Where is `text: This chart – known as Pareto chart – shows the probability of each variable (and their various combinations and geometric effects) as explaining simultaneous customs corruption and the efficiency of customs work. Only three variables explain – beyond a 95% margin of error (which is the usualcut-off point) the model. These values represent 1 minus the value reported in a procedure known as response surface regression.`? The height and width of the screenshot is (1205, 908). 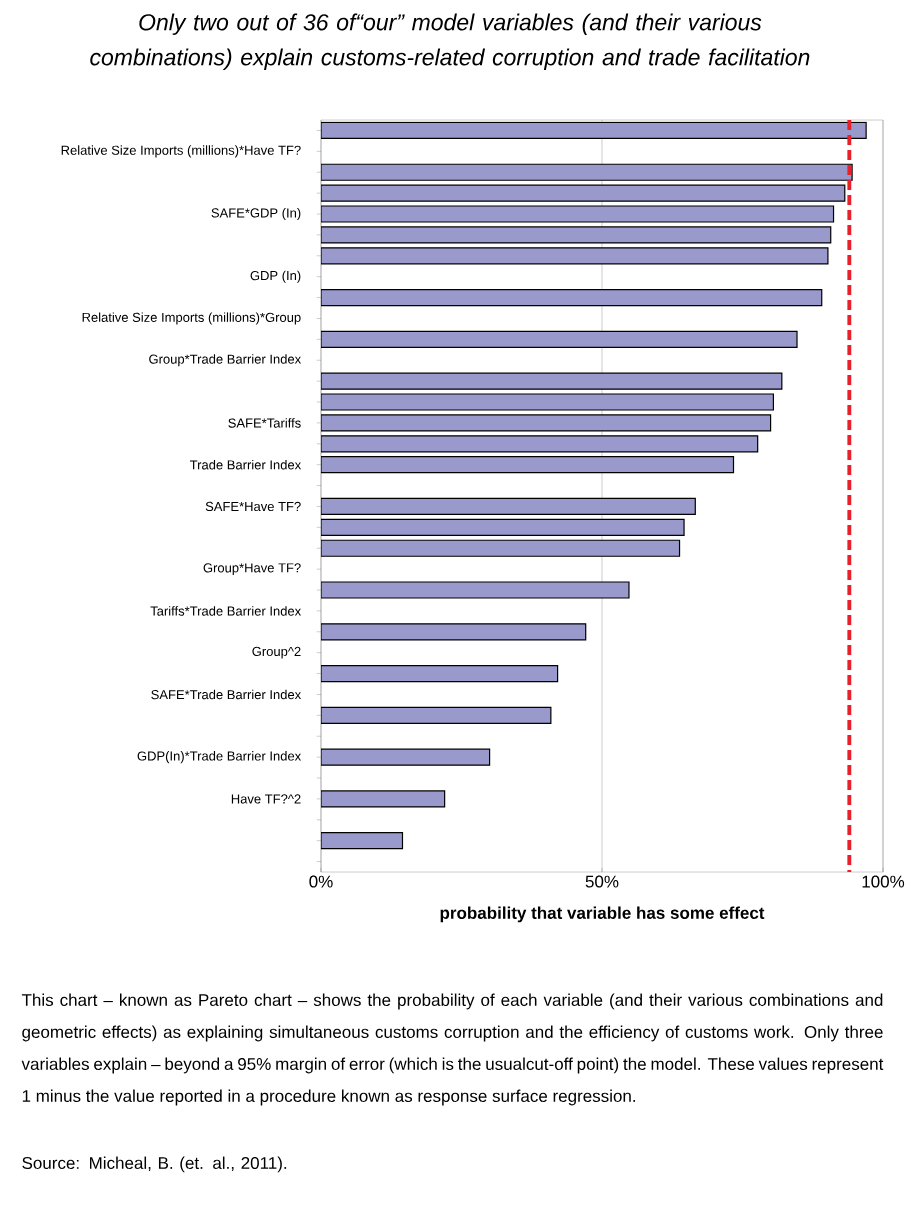 text: This chart – known as Pareto chart – shows the probability of each variable (and their various combinations and geometric effects) as explaining simultaneous customs corruption and the efficiency of customs work. Only three variables explain – beyond a 95% margin of error (which is the usualcut-off point) the model. These values represent 1 minus the value reported in a procedure known as response surface regression. is located at coordinates (452, 1049).